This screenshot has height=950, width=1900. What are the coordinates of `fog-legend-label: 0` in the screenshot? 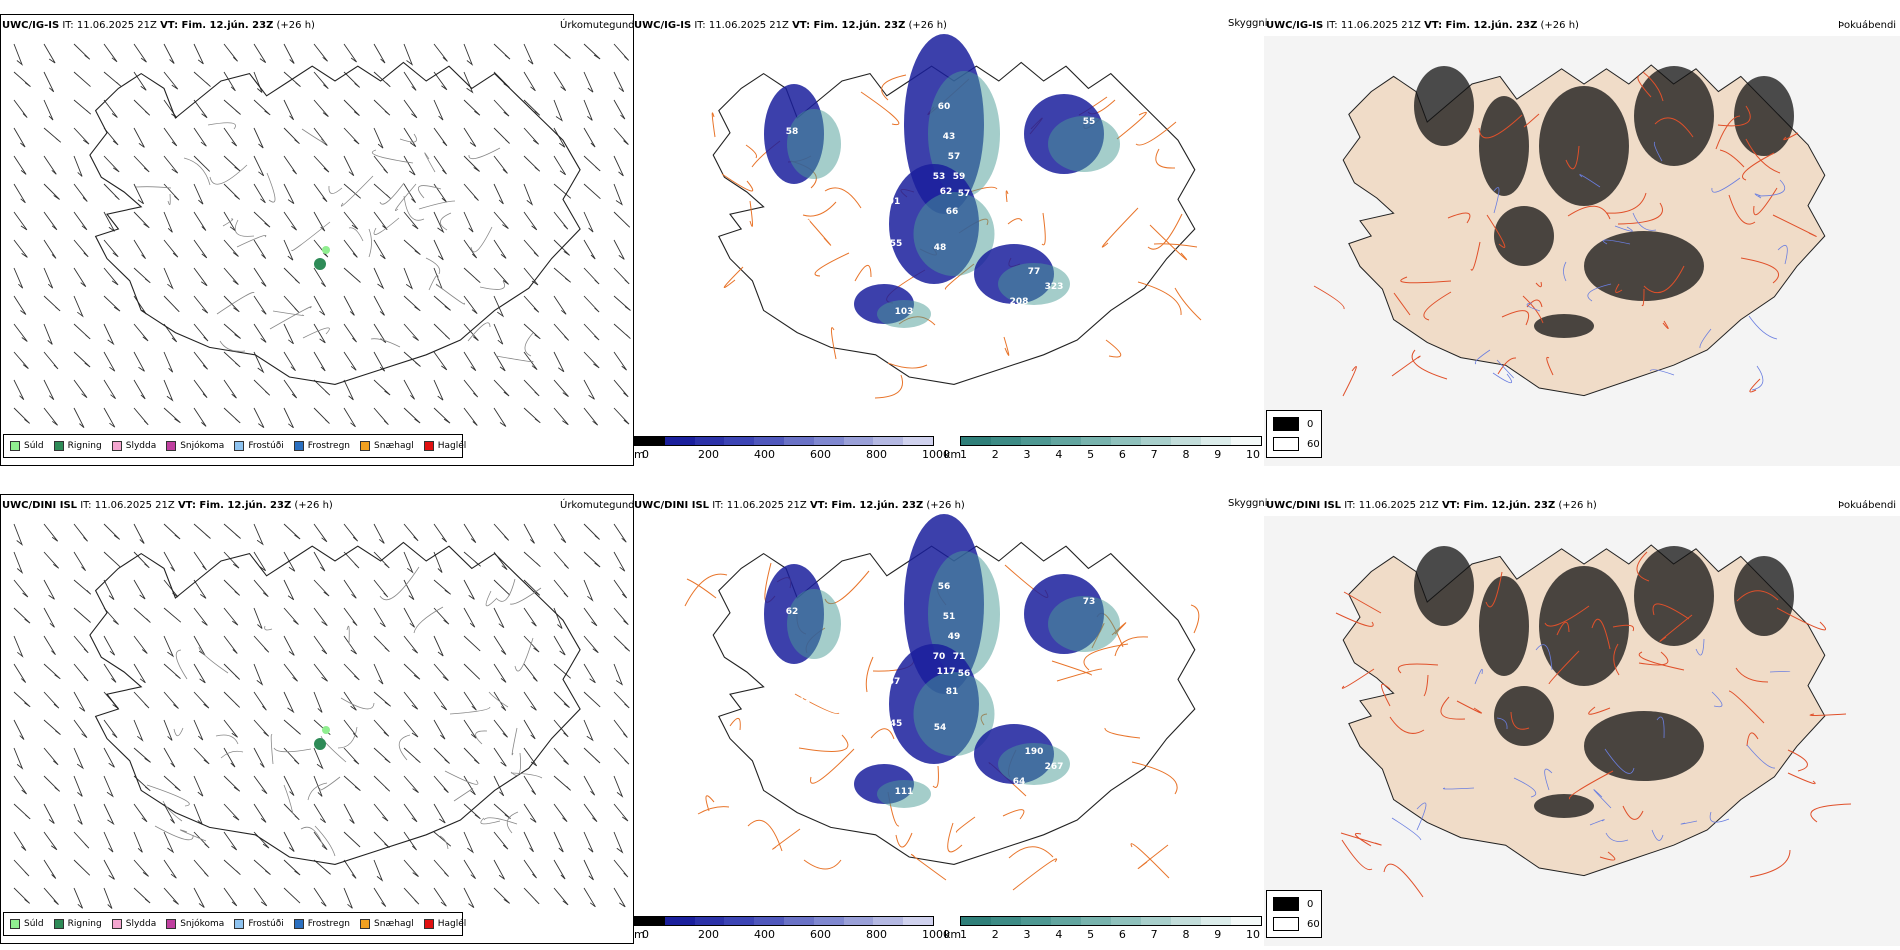 It's located at (1310, 424).